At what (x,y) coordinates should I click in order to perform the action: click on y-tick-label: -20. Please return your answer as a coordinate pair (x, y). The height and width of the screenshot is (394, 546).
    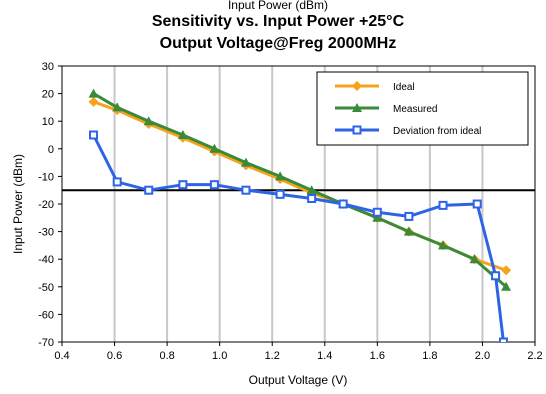
    Looking at the image, I should click on (46, 205).